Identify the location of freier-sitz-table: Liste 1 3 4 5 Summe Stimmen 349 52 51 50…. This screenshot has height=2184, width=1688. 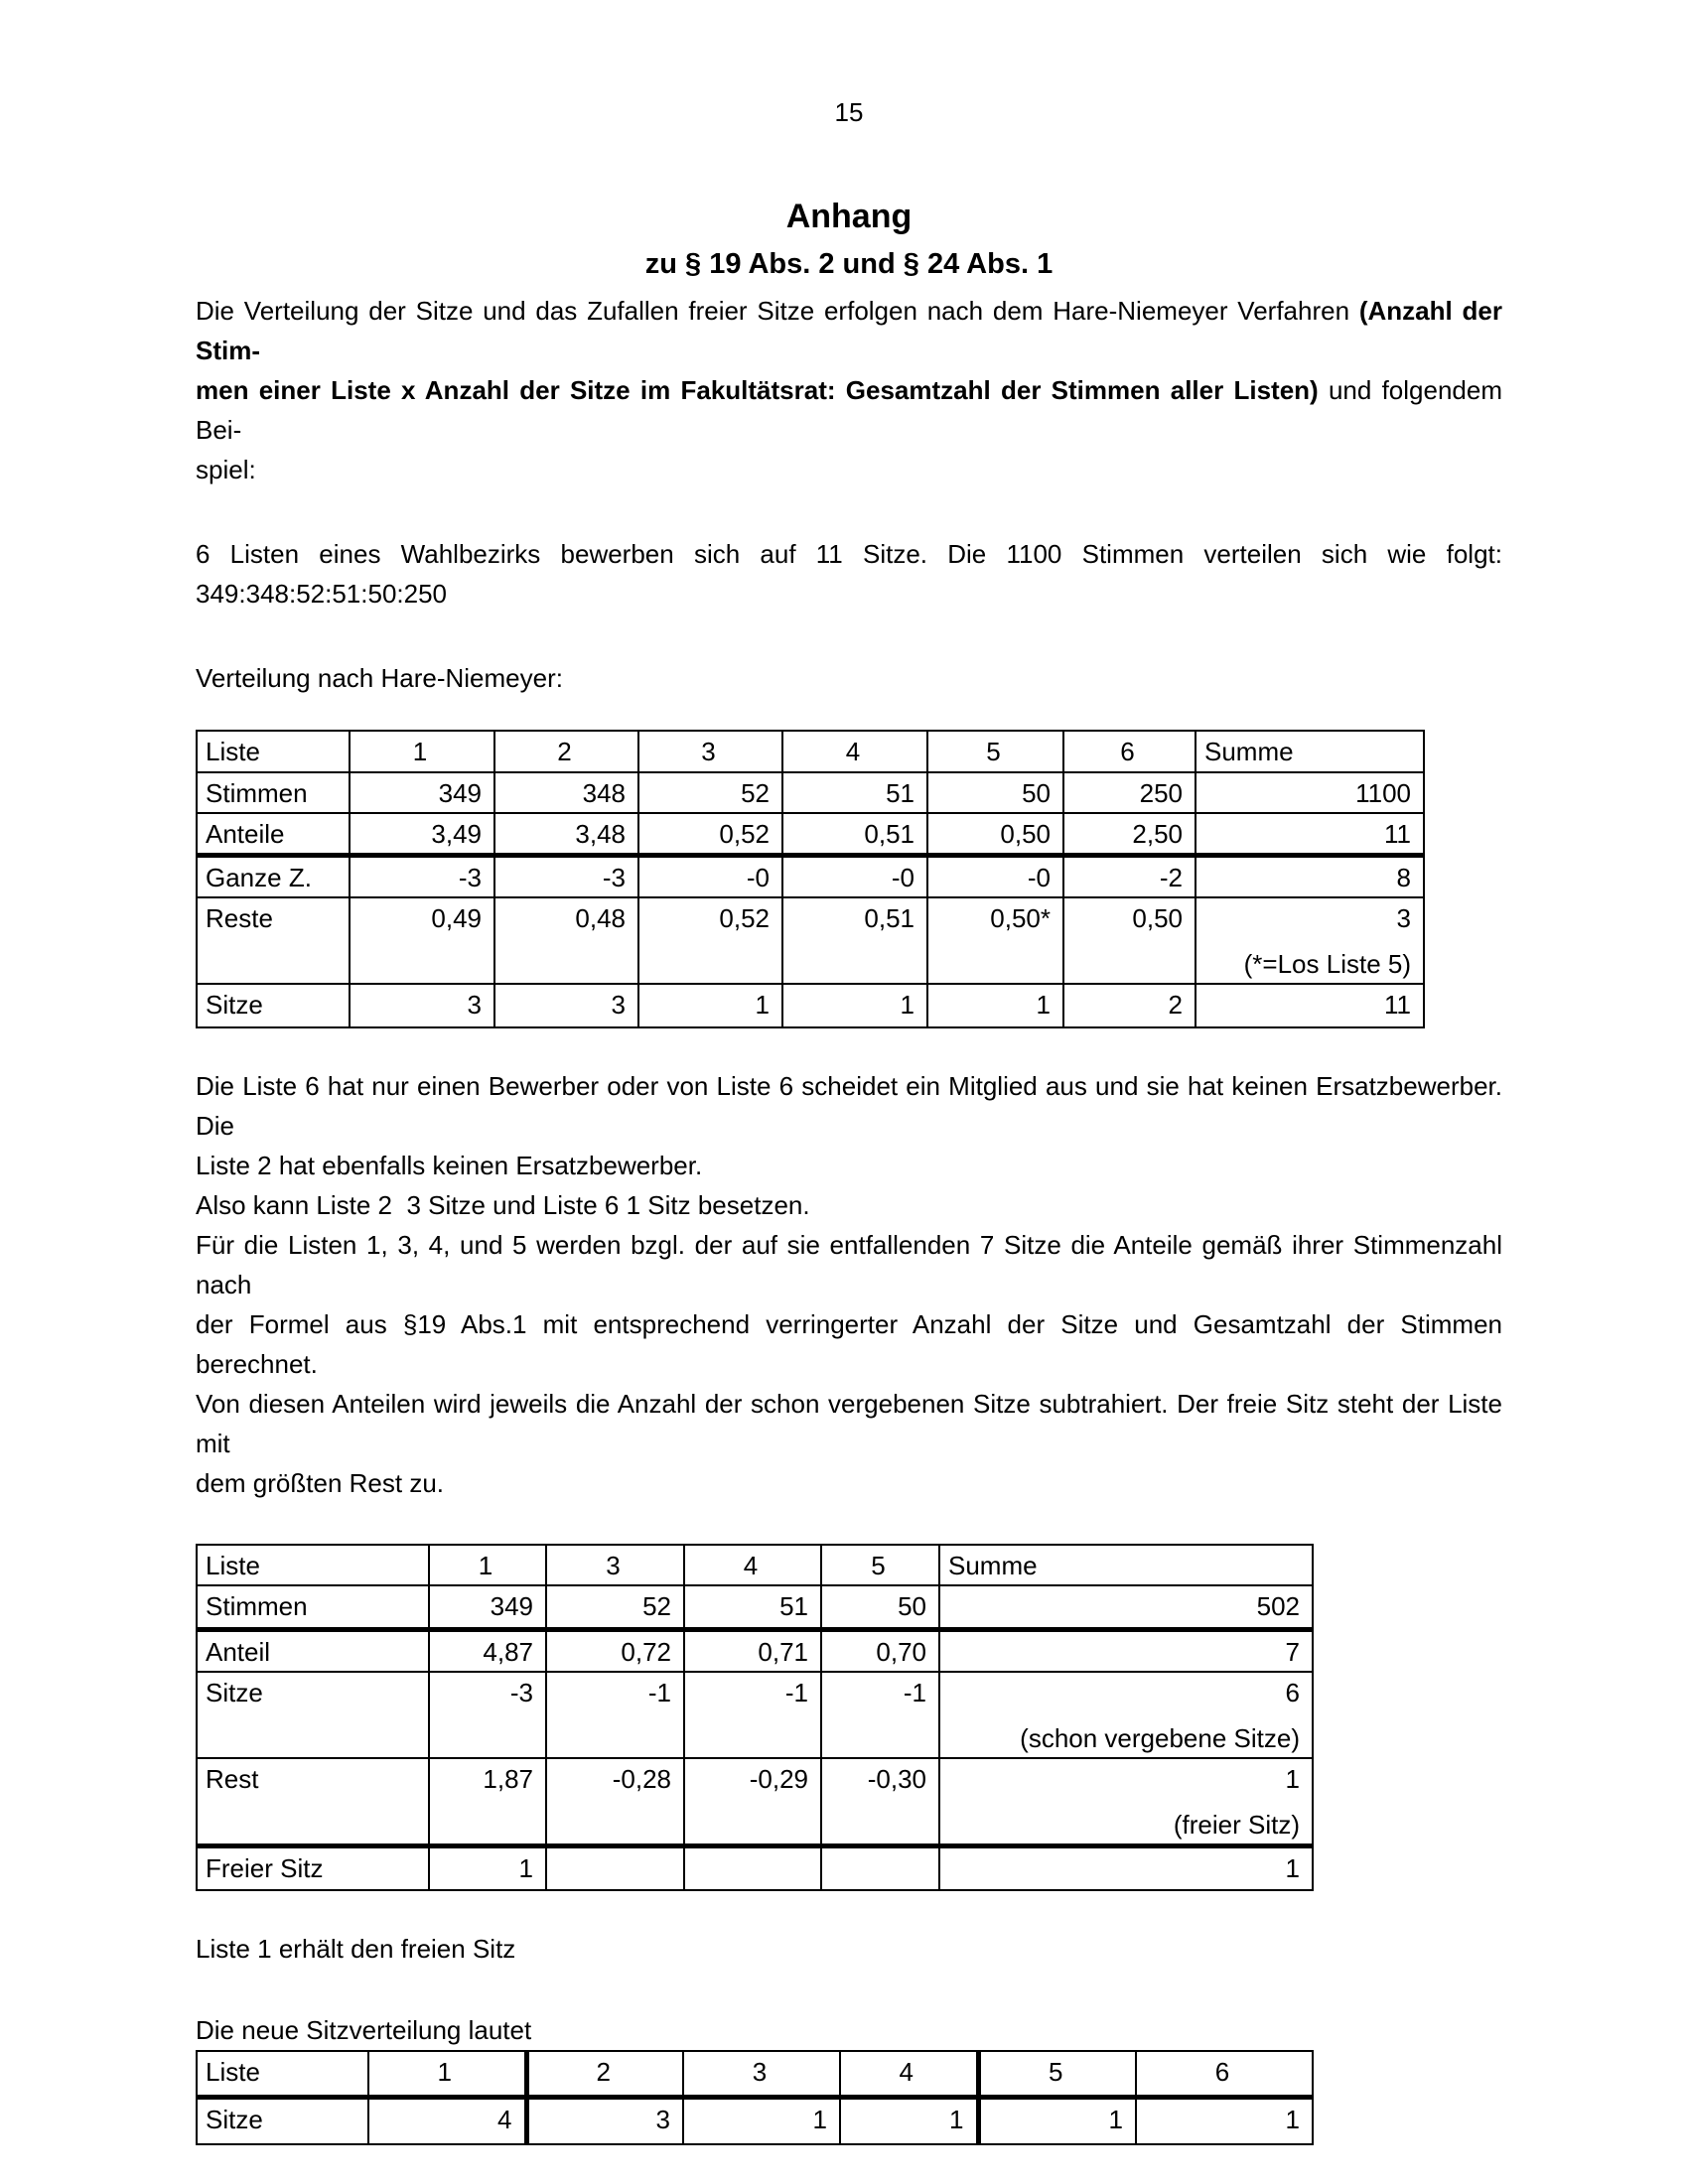
(755, 1717).